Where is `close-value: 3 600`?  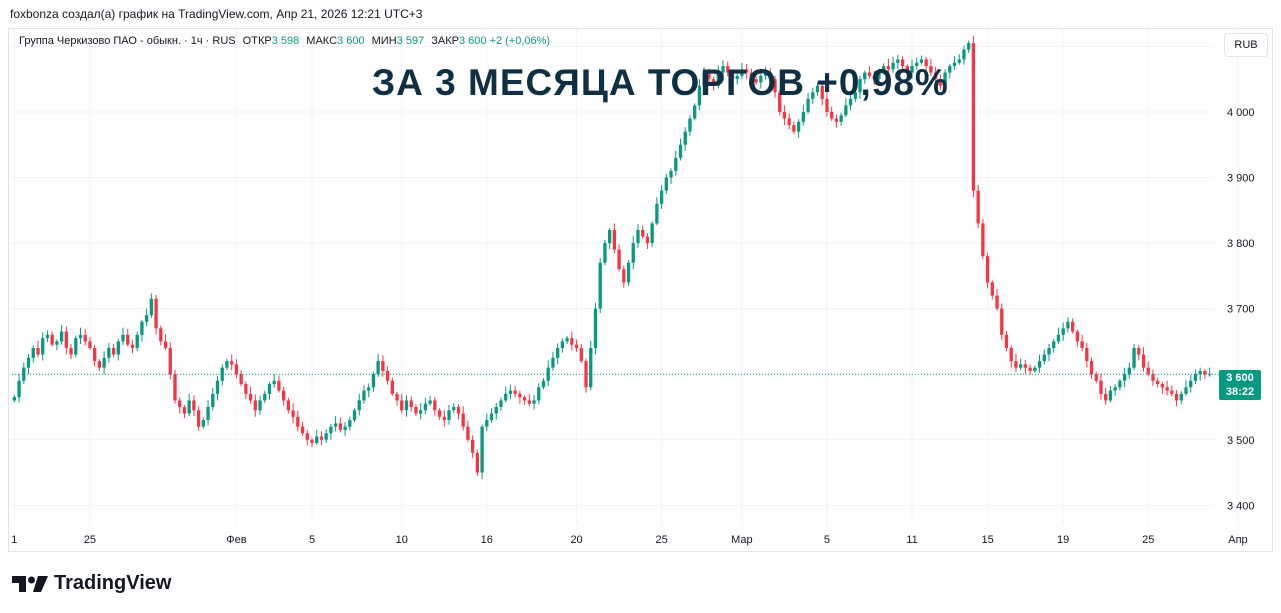
close-value: 3 600 is located at coordinates (472, 41).